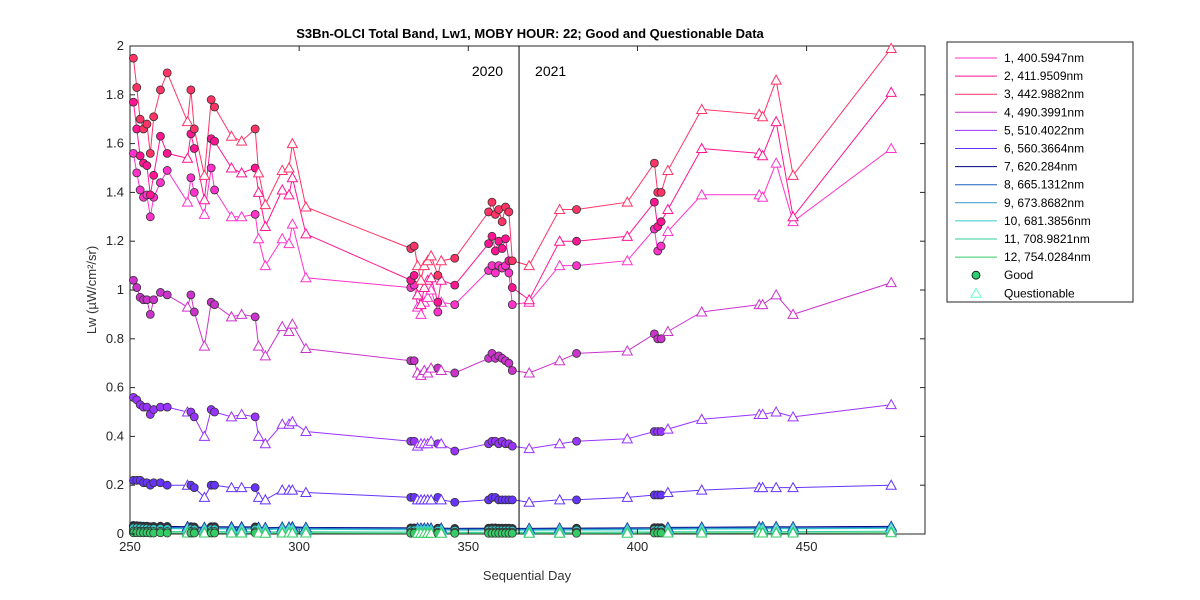 This screenshot has width=1200, height=600. Describe the element at coordinates (115, 143) in the screenshot. I see `y-tick-label: 1.6` at that location.